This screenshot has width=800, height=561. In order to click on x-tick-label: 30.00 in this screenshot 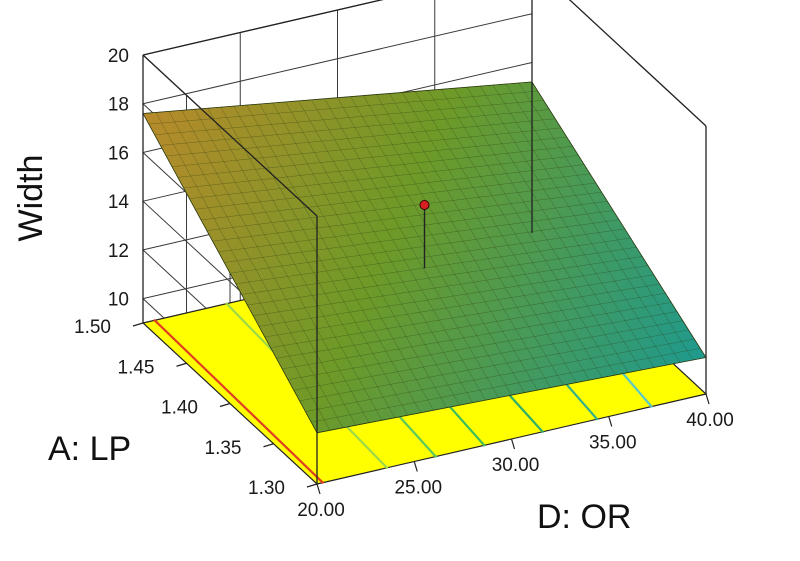, I will do `click(516, 465)`.